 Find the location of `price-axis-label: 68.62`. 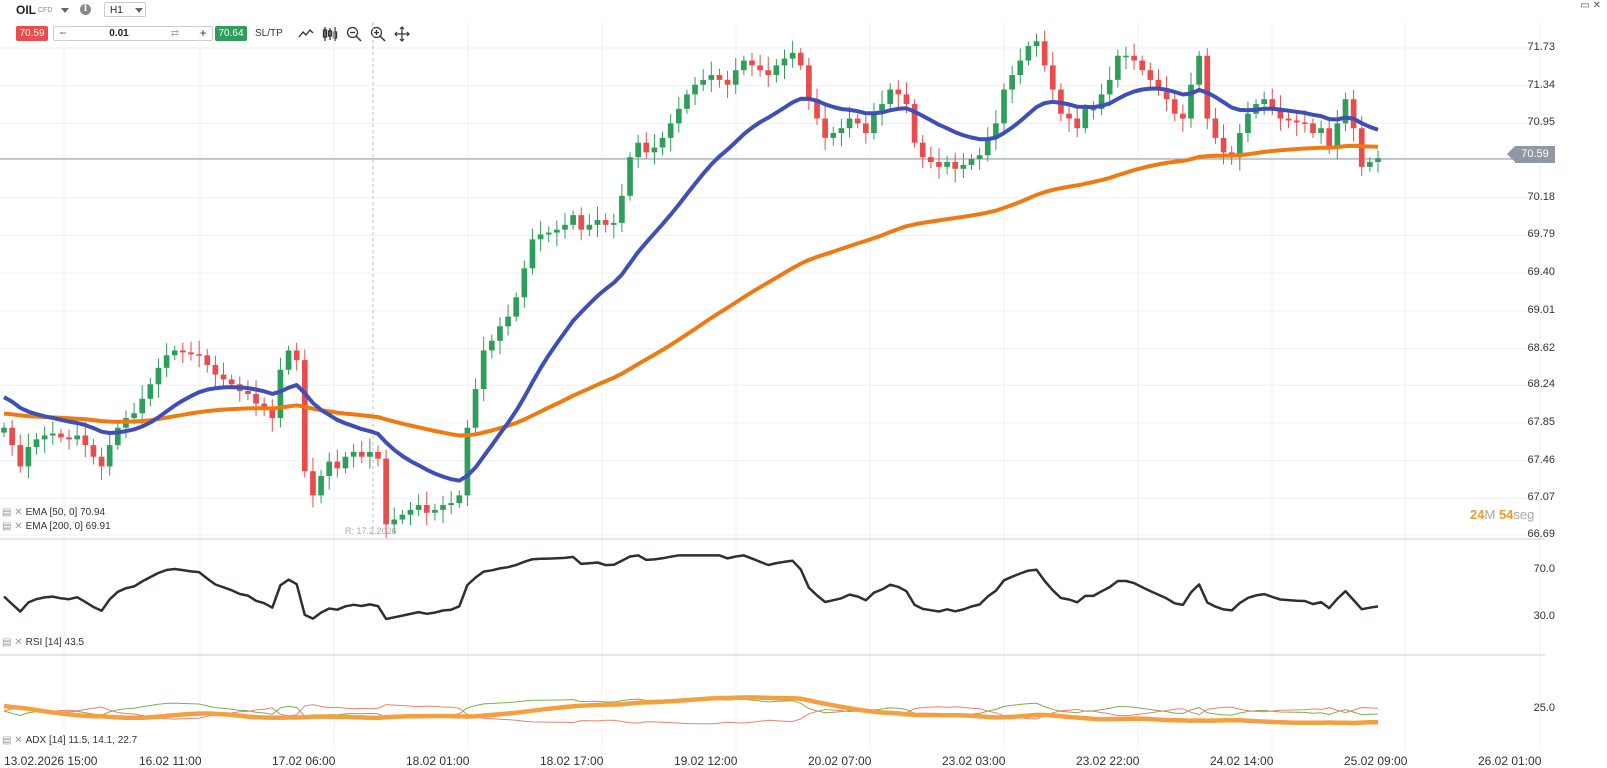

price-axis-label: 68.62 is located at coordinates (1541, 347).